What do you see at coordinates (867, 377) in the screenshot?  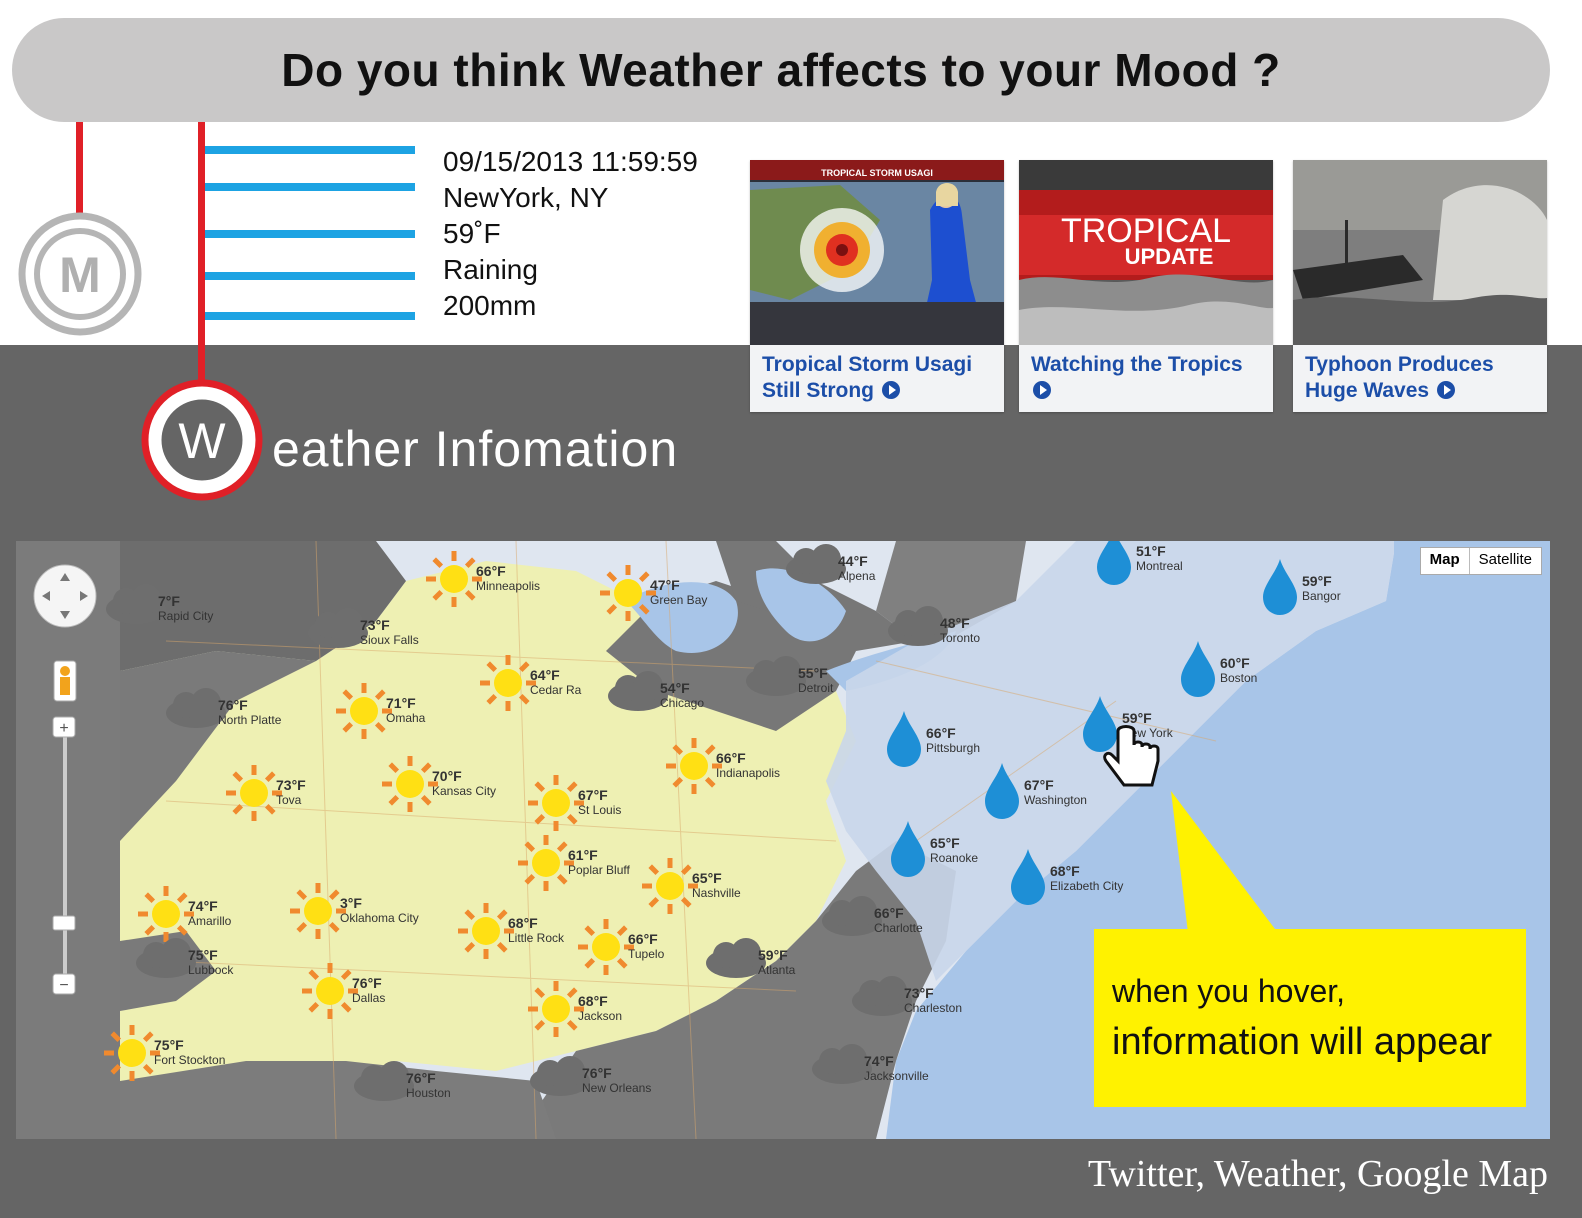 I see `video-title: Tropical Storm Usagi Still Strong` at bounding box center [867, 377].